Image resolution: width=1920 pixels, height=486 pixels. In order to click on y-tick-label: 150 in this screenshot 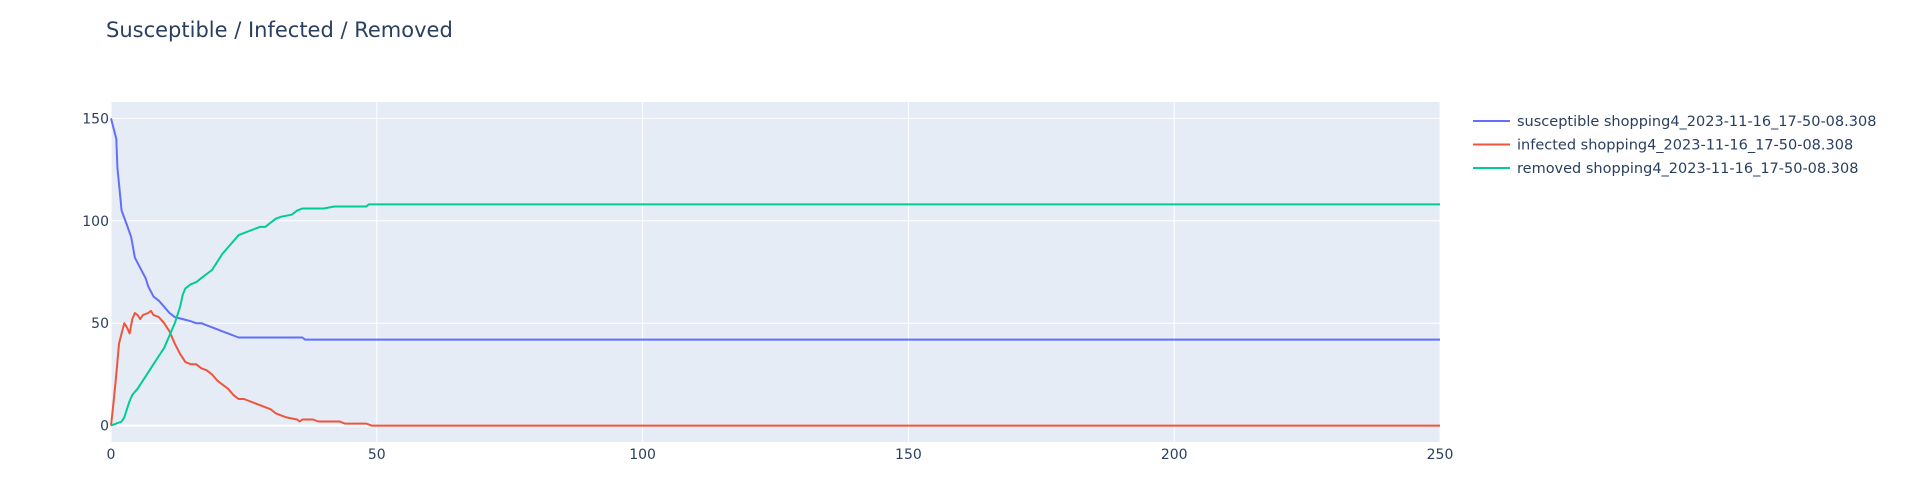, I will do `click(95, 119)`.